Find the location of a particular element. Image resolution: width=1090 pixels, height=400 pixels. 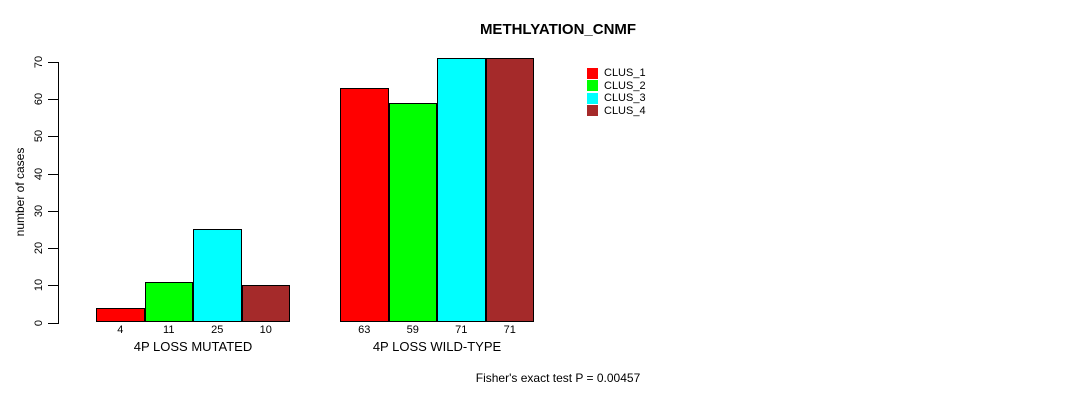

y-tick-label: 60 is located at coordinates (39, 99).